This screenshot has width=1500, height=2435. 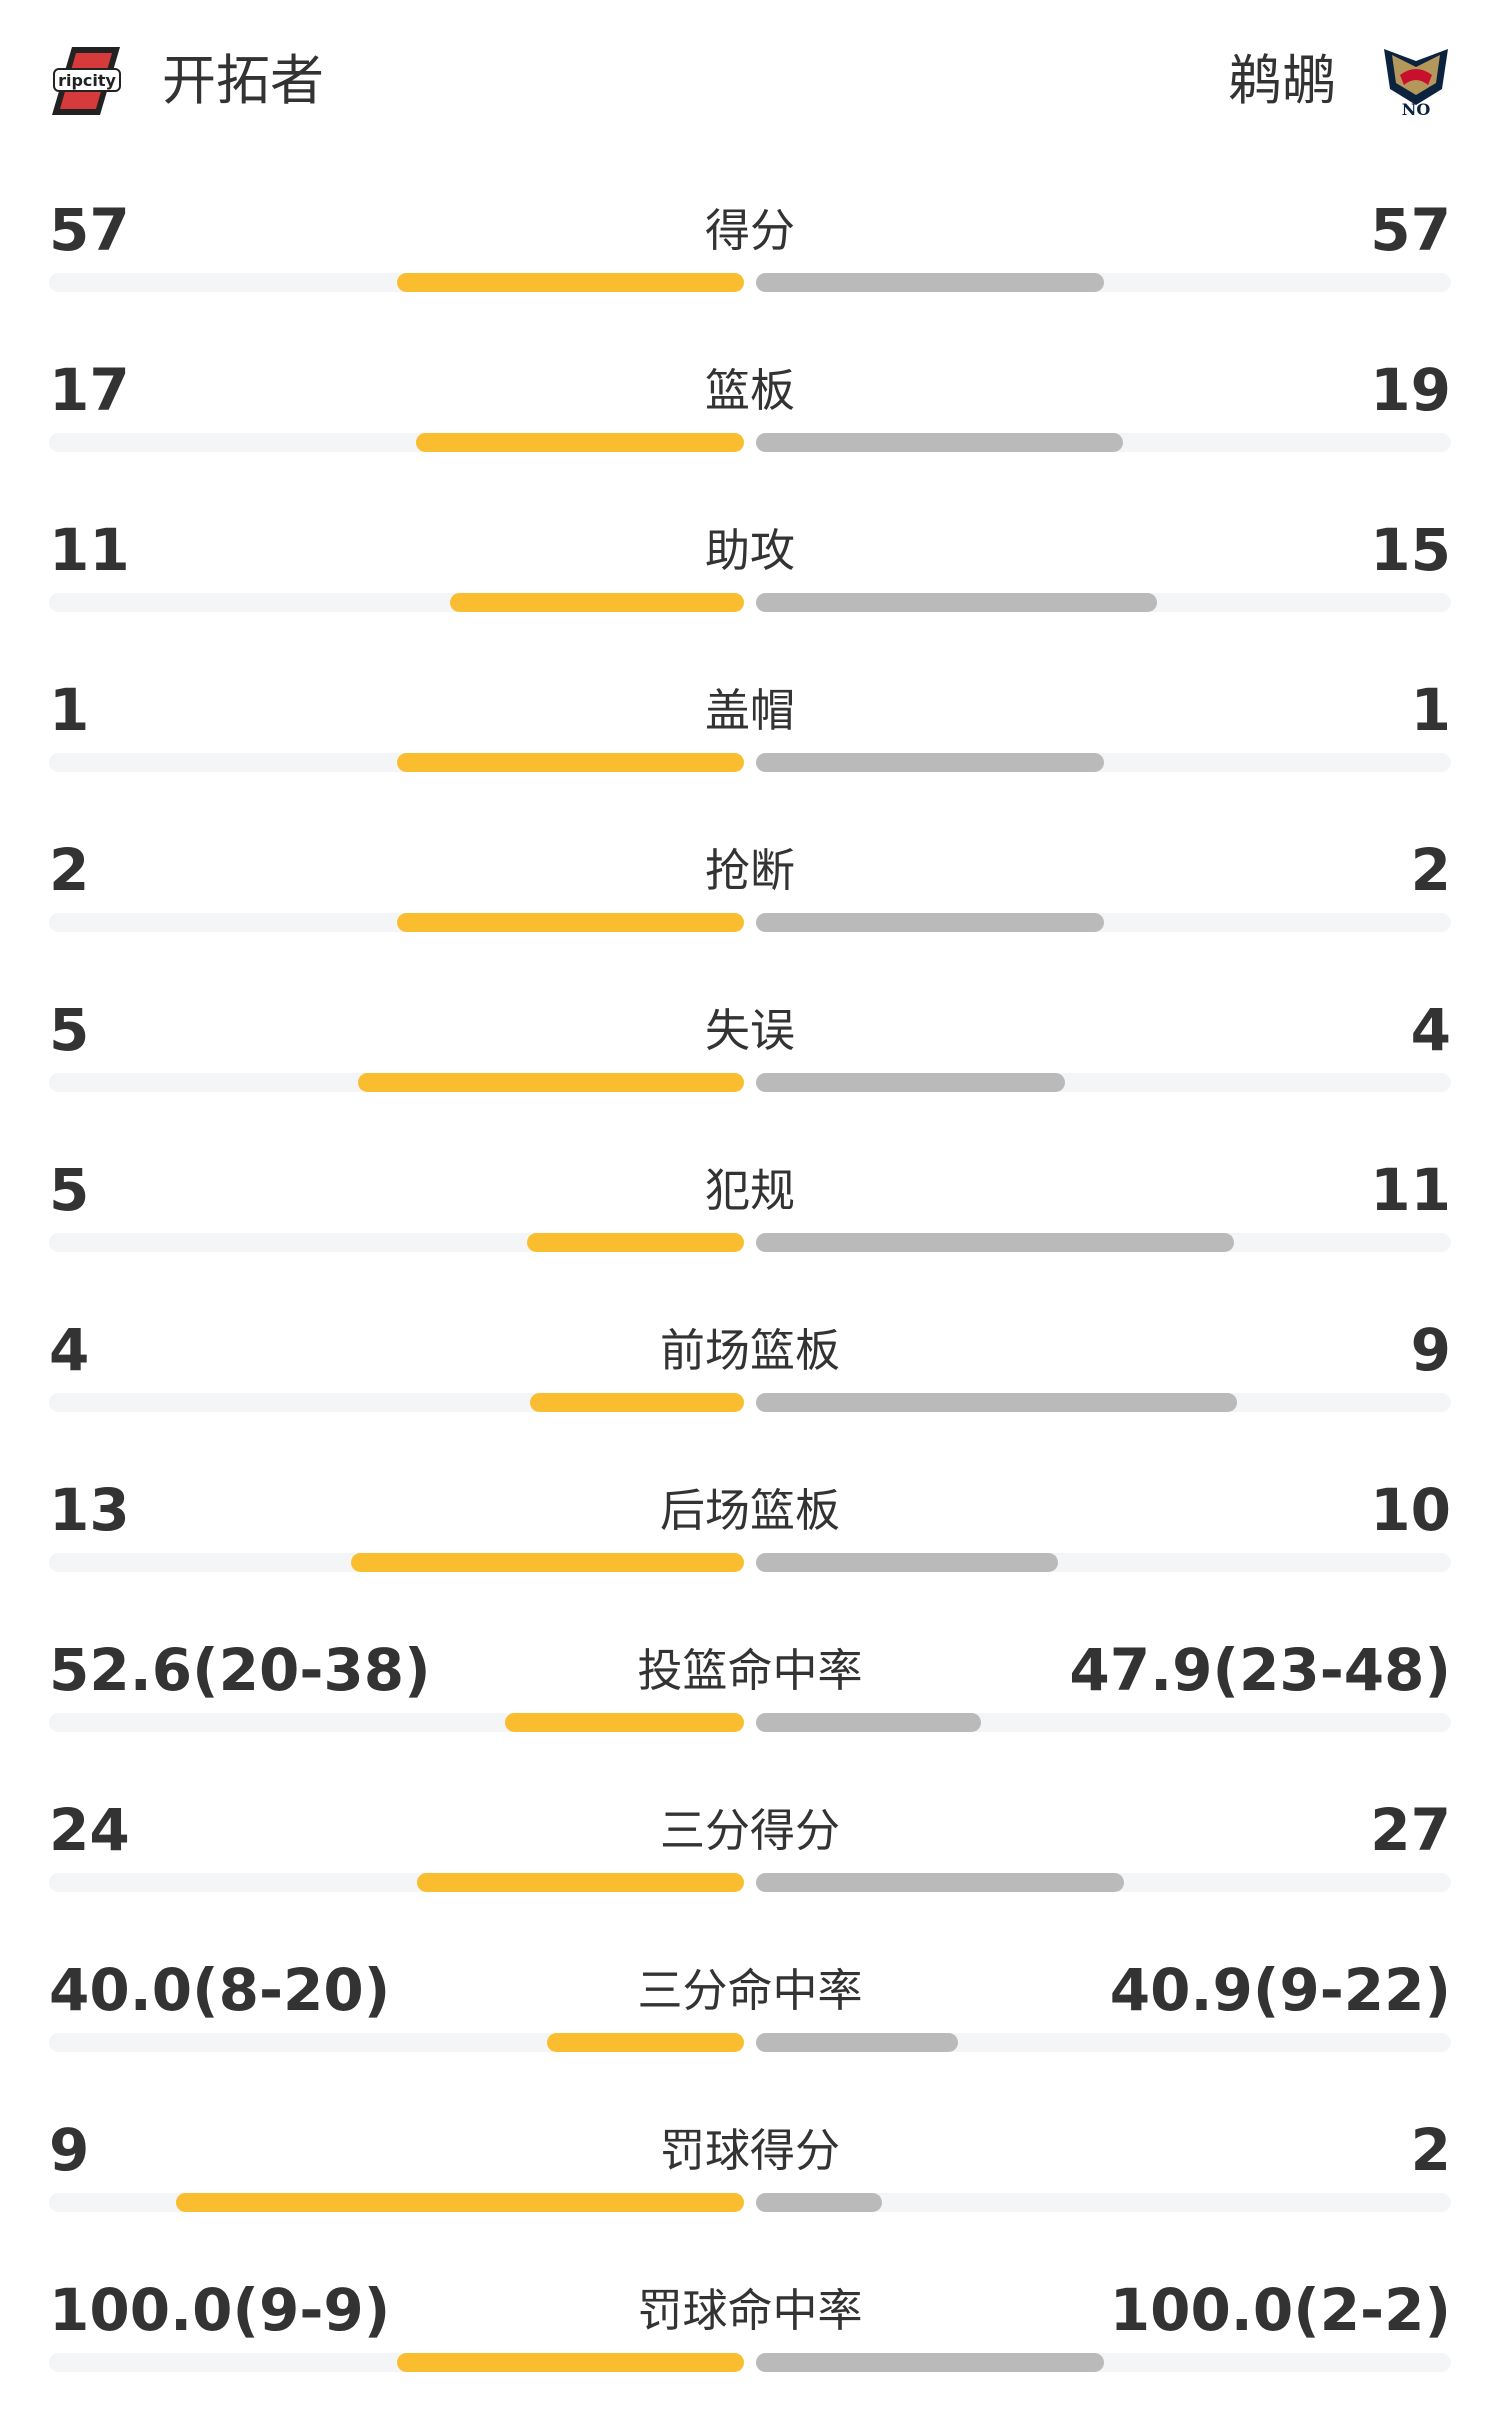 I want to click on away-value: 19, so click(x=1410, y=390).